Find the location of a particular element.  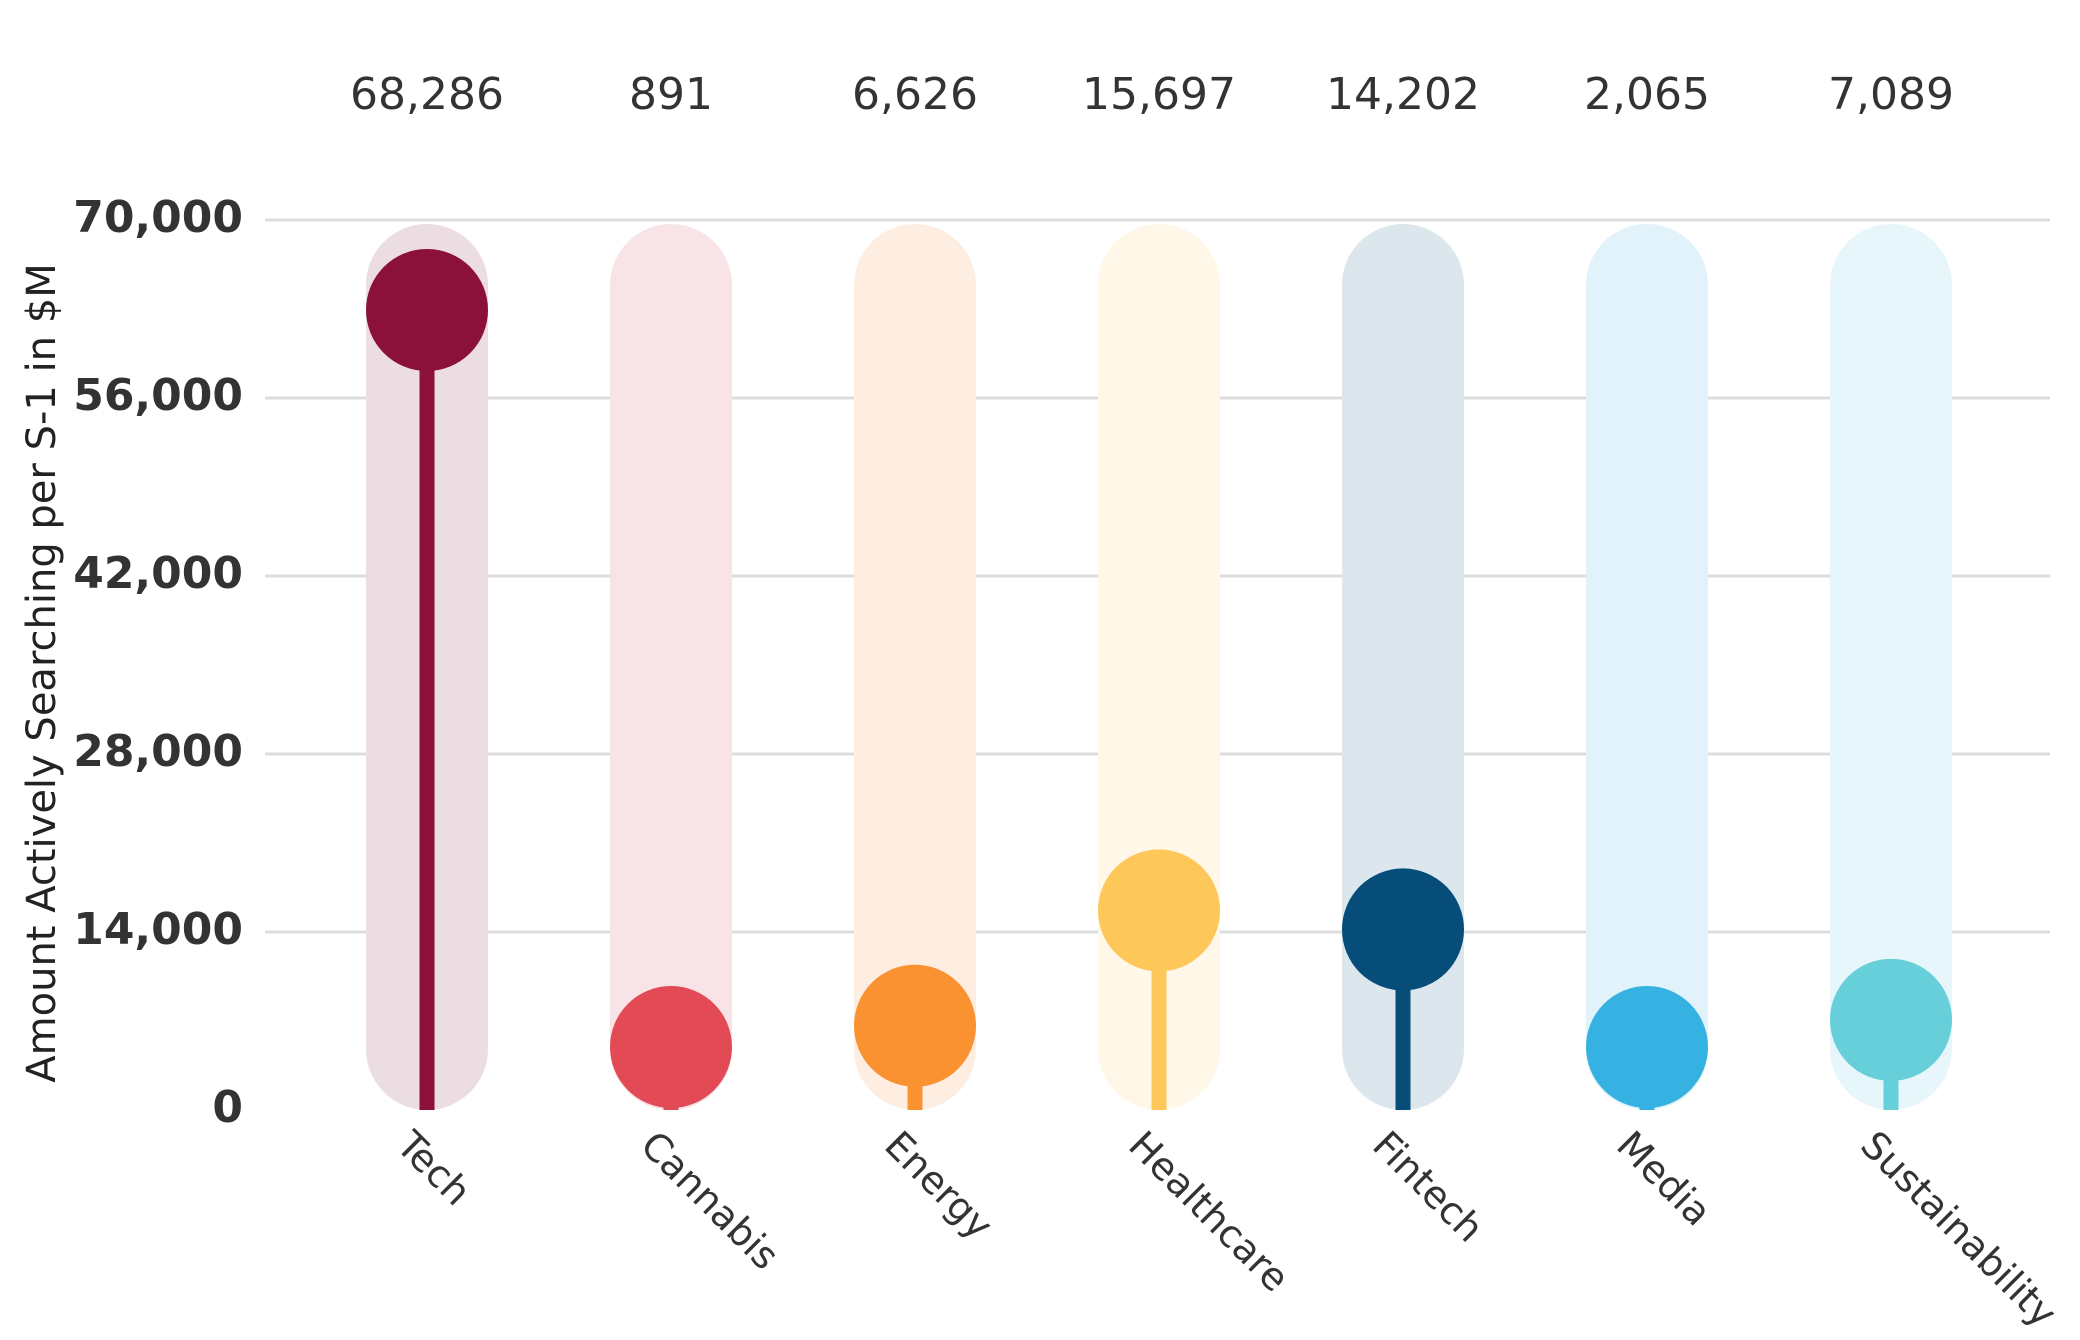

category-label: Fintech is located at coordinates (1428, 1187).